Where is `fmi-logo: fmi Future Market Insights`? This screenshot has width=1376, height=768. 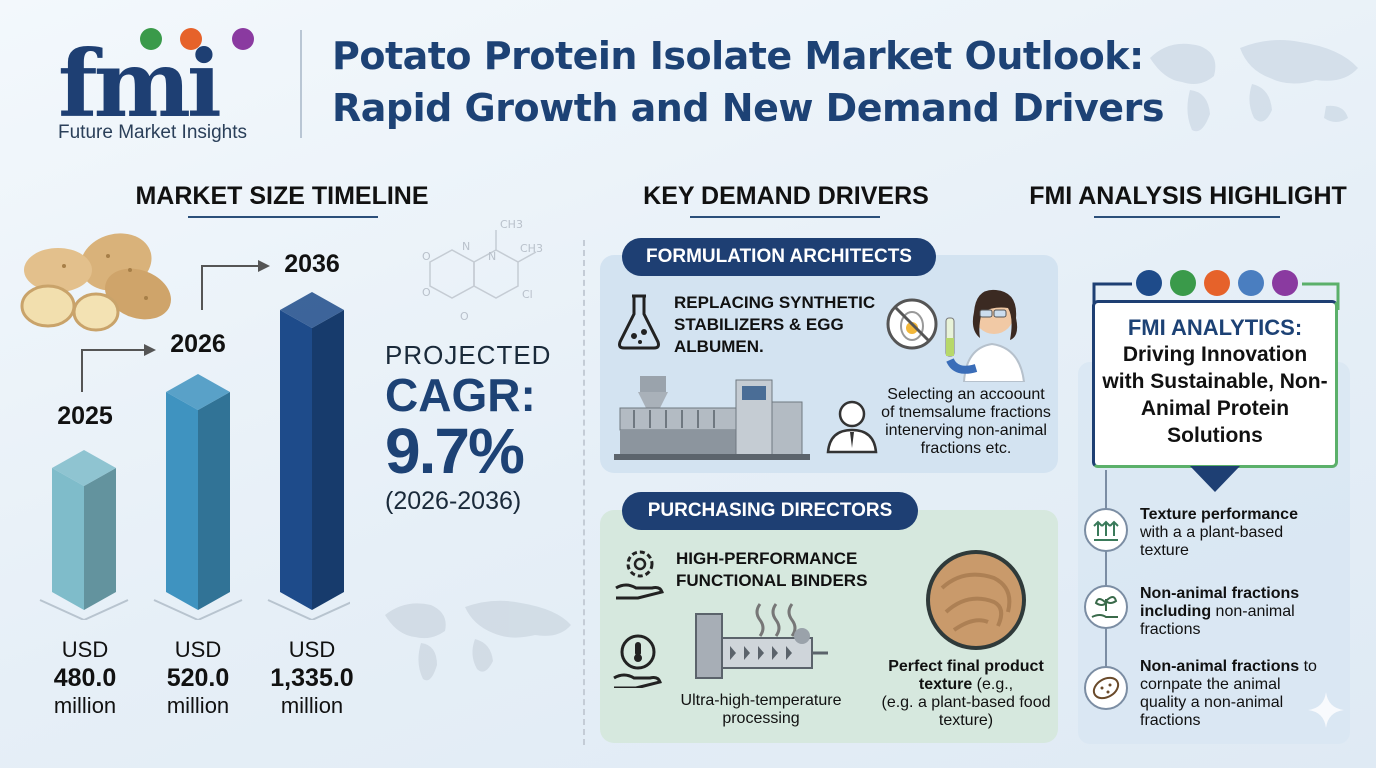 fmi-logo: fmi Future Market Insights is located at coordinates (178, 84).